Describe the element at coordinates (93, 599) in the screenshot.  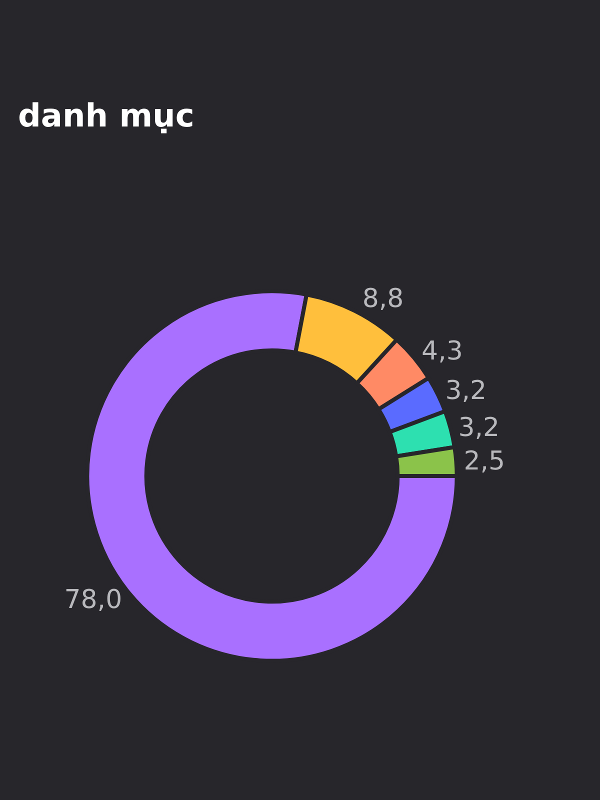
I see `data-label: 78,0` at that location.